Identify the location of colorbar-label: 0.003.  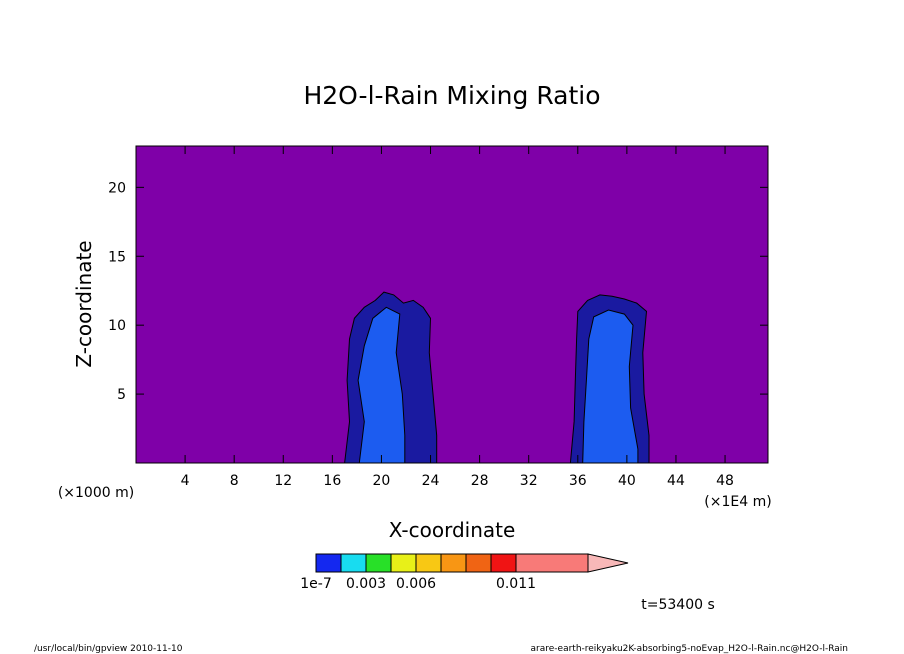
(366, 584).